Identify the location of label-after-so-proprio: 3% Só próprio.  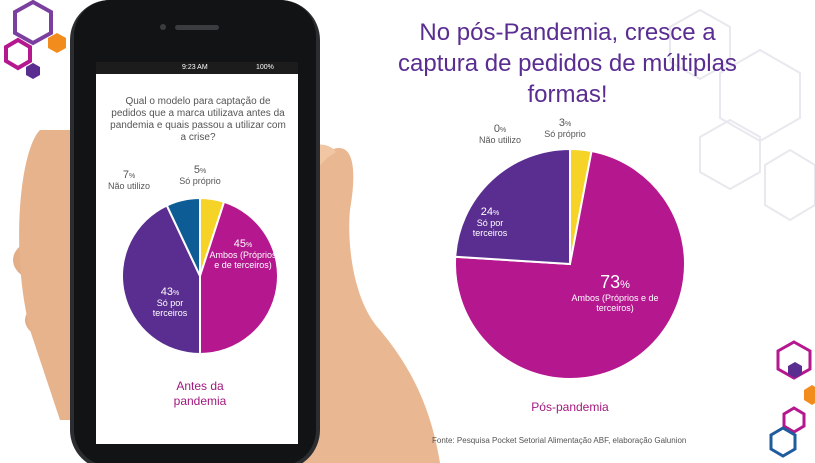
(565, 128).